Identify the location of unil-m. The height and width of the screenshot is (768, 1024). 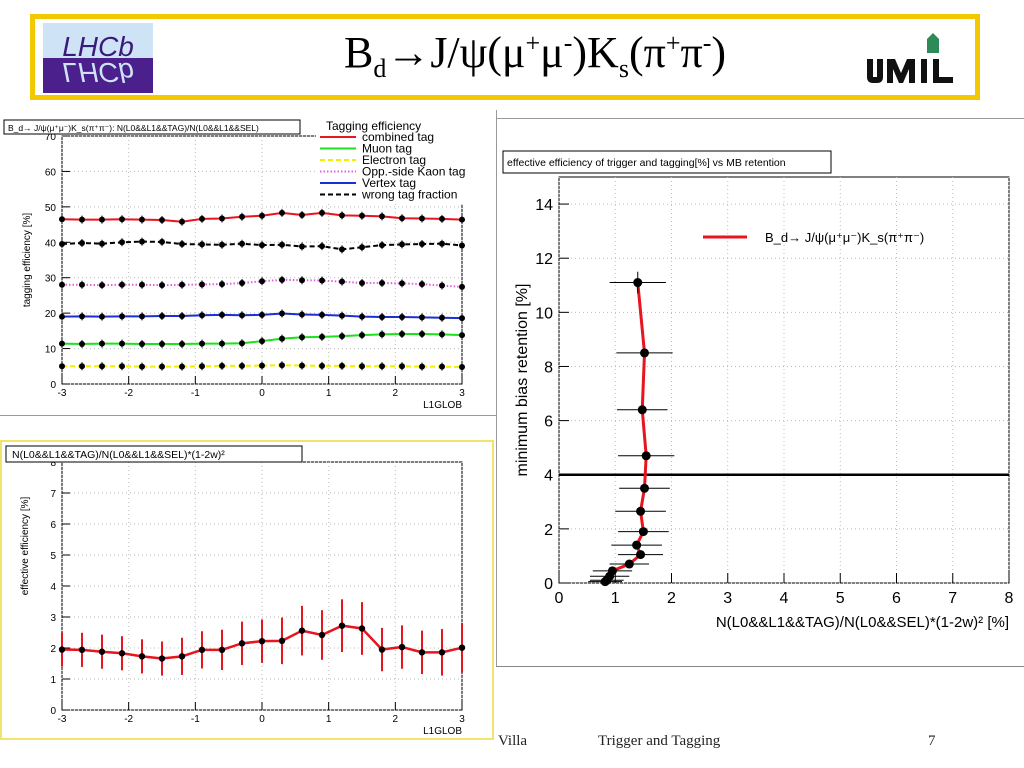
(901, 71).